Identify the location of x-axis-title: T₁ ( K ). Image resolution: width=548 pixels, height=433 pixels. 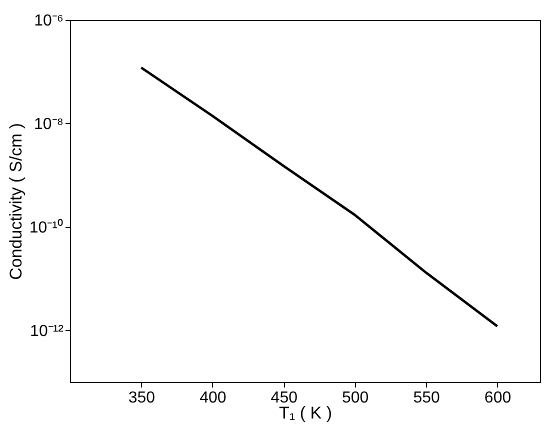
(305, 413).